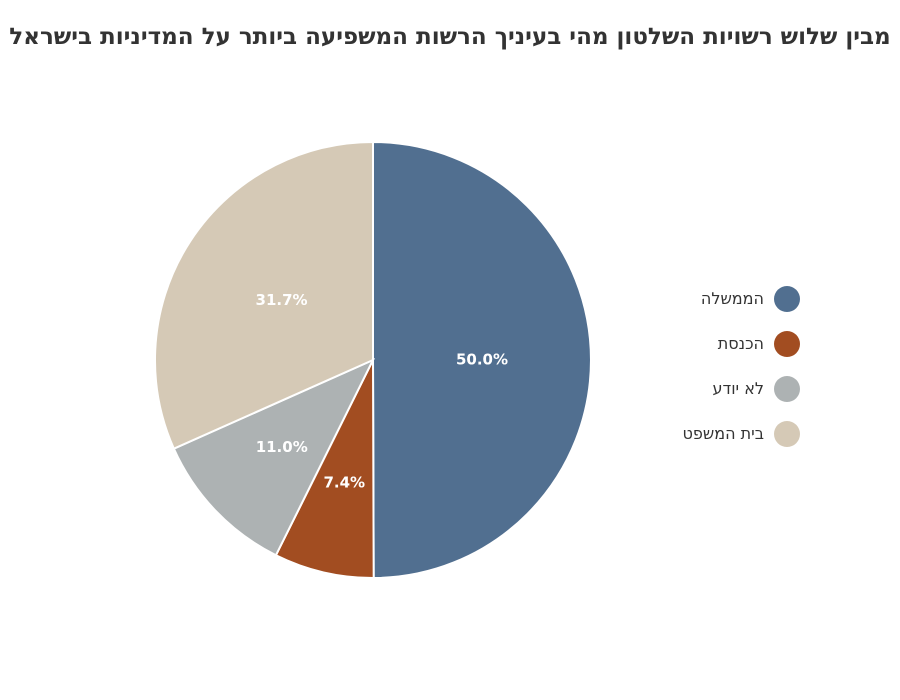 Image resolution: width=900 pixels, height=700 pixels. I want to click on pie-labels: 50.0% 7.4% 11.0% 31.7%, so click(382, 391).